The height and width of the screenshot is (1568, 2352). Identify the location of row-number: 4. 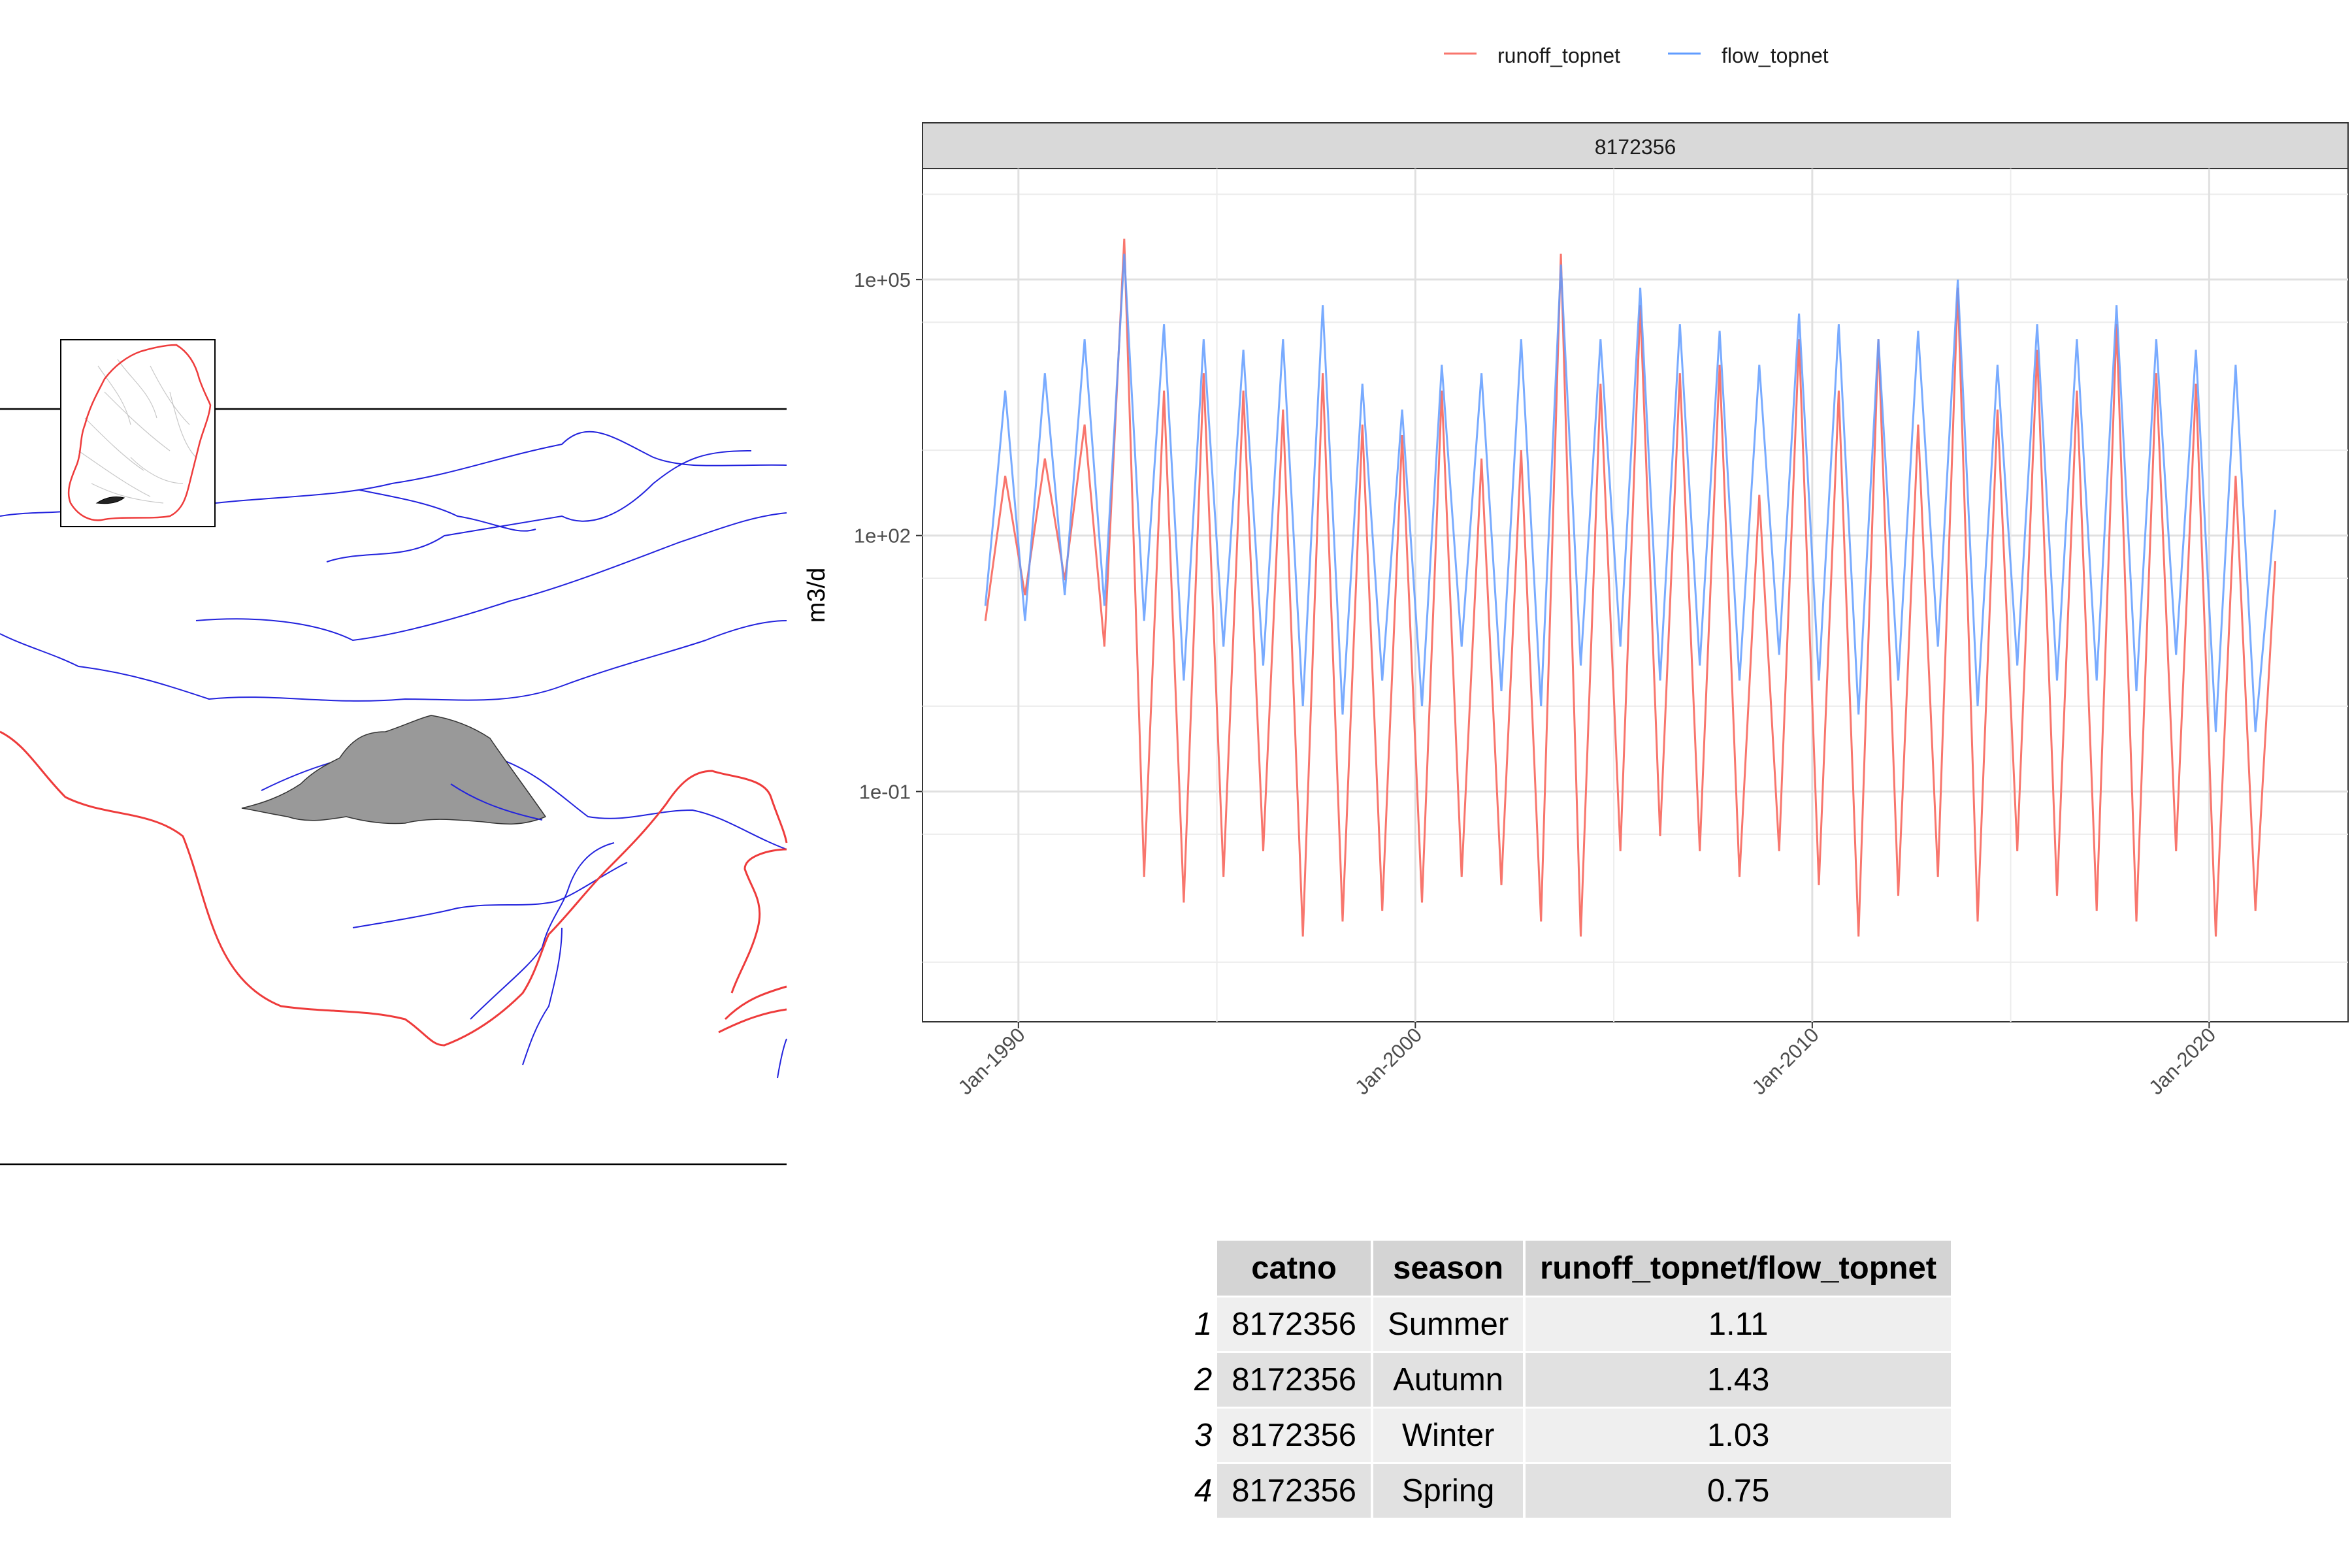
(1203, 1491).